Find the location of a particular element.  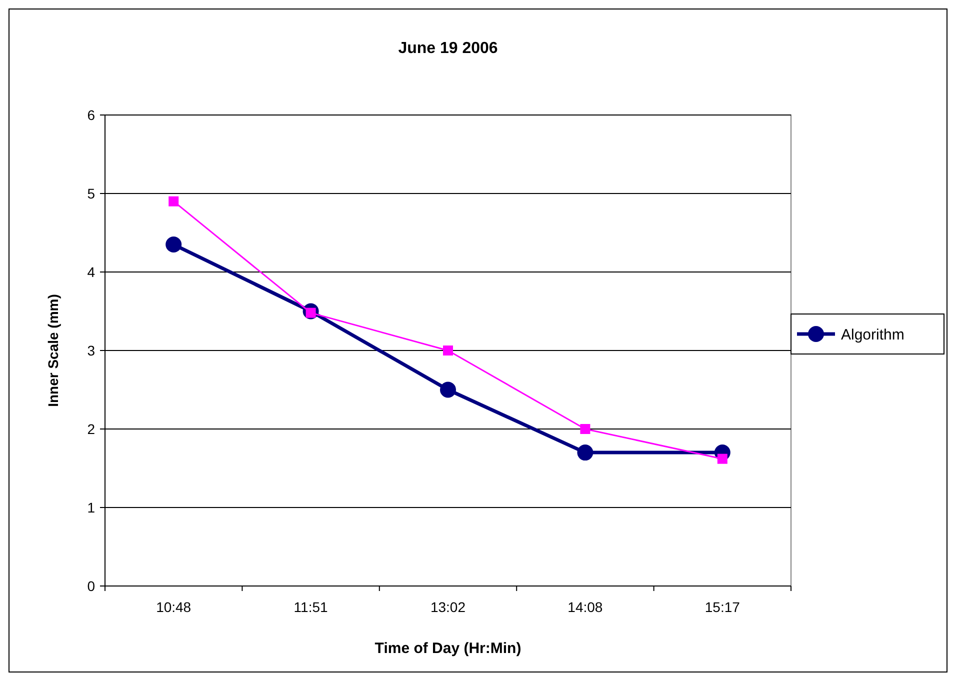

y-tick-label: 1 is located at coordinates (91, 507).